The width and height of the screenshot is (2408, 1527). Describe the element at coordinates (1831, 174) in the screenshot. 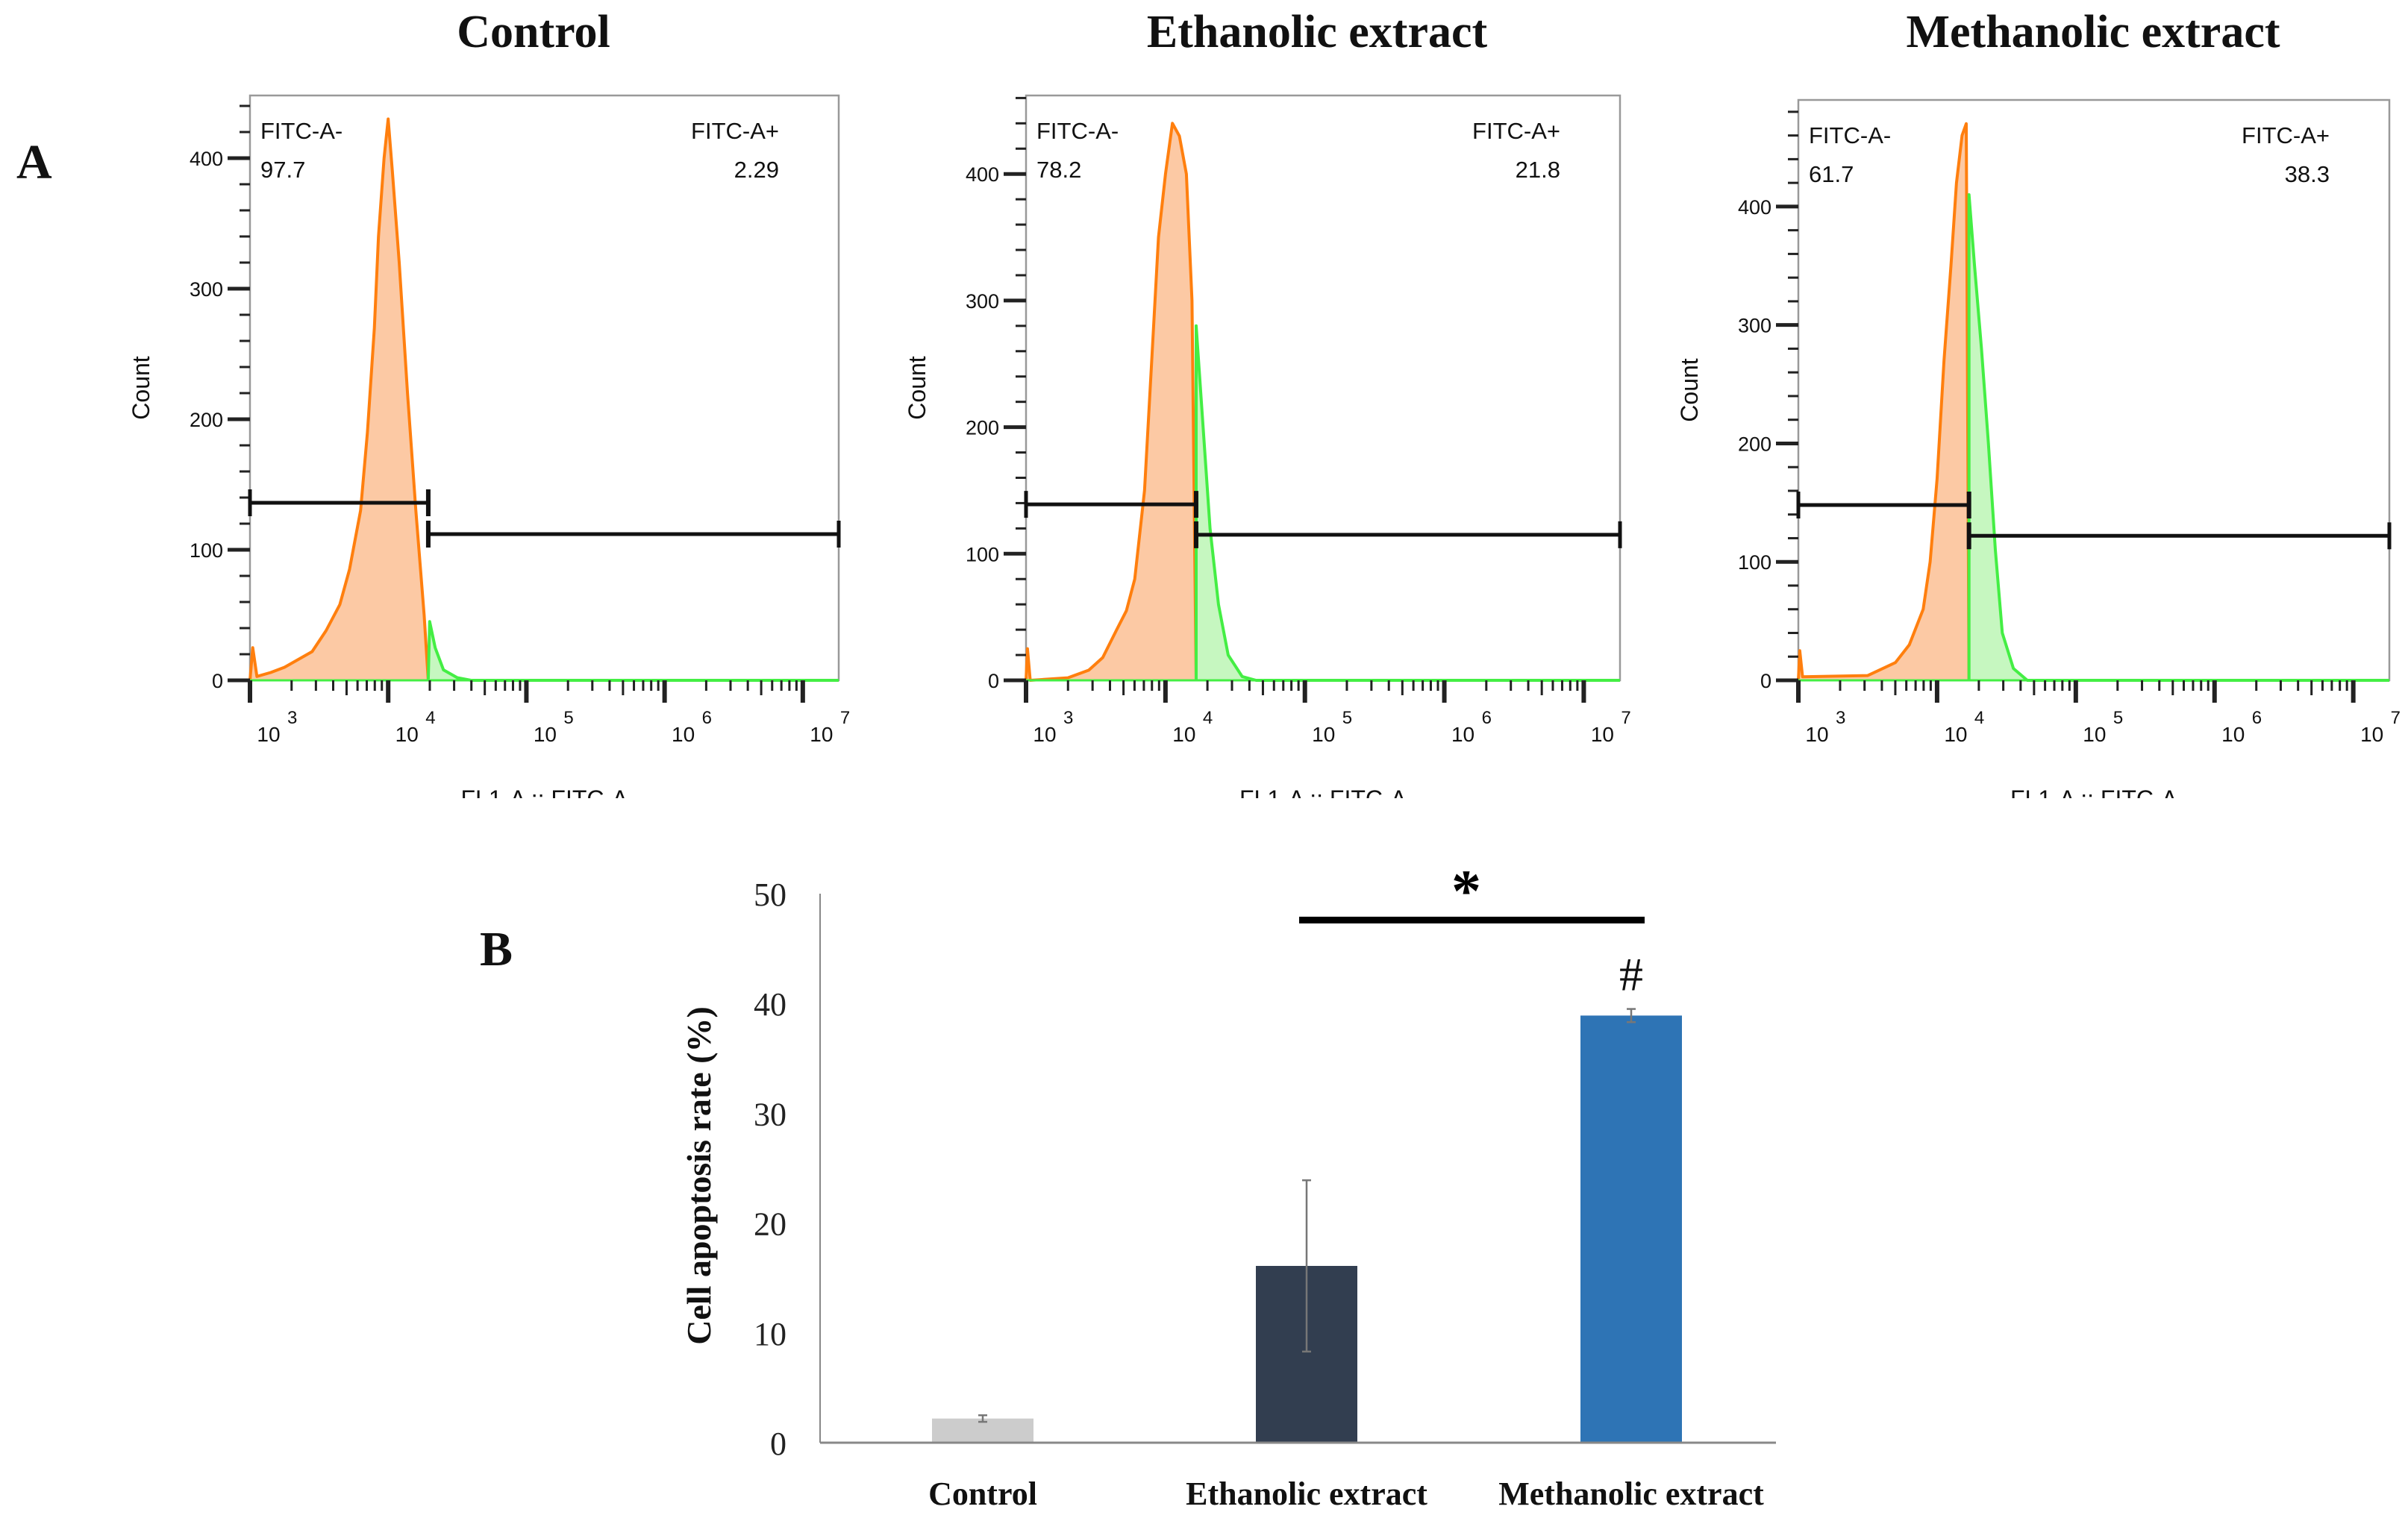

I see `gate-negative-value: 61.7` at that location.